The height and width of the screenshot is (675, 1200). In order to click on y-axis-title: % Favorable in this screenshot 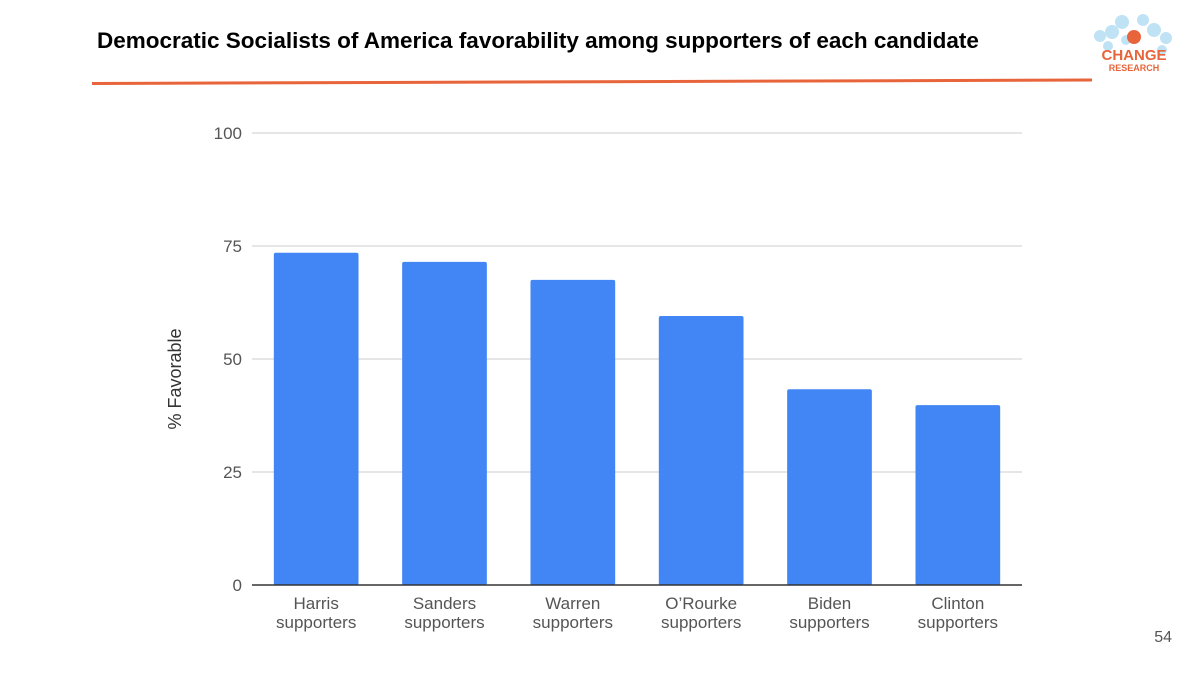, I will do `click(175, 378)`.